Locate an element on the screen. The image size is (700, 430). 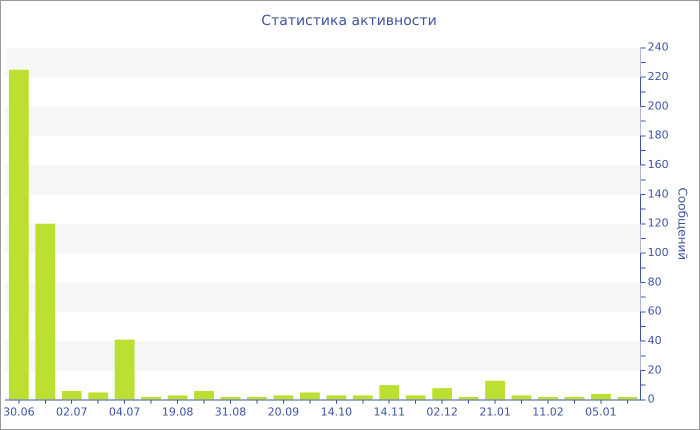
y-tick-label: 80 is located at coordinates (655, 281).